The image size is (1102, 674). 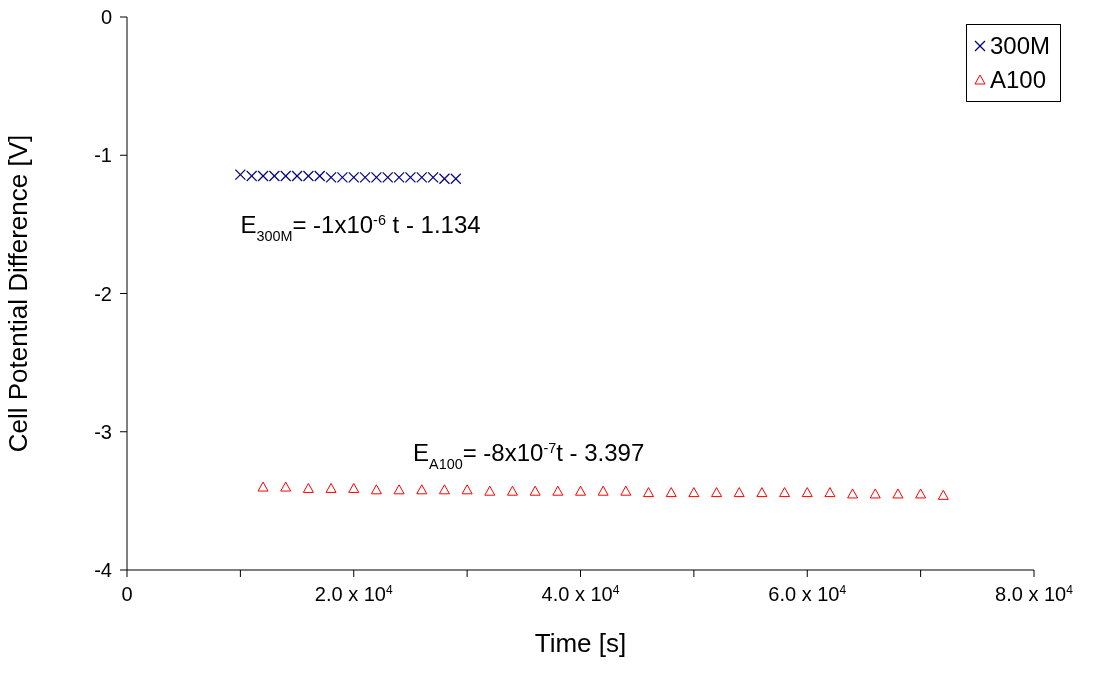 I want to click on y-tick-label: -4, so click(x=103, y=570).